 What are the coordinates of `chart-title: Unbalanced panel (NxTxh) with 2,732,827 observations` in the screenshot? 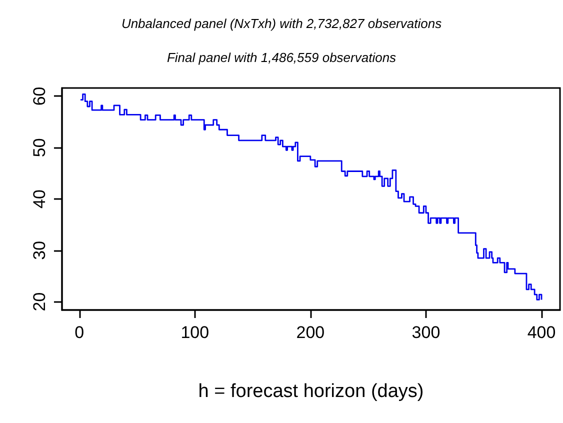 It's located at (281, 23).